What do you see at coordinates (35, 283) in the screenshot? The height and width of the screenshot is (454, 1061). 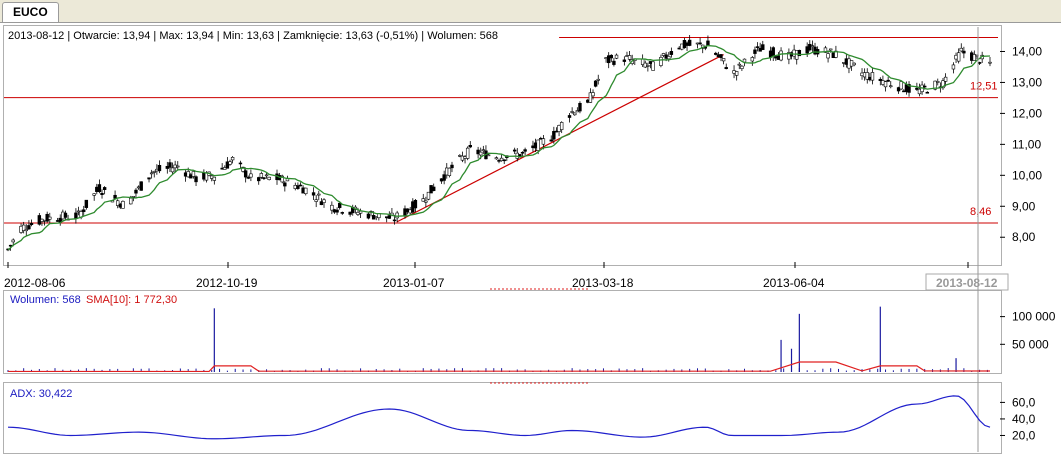 I see `x-tick-label: 2012-08-06` at bounding box center [35, 283].